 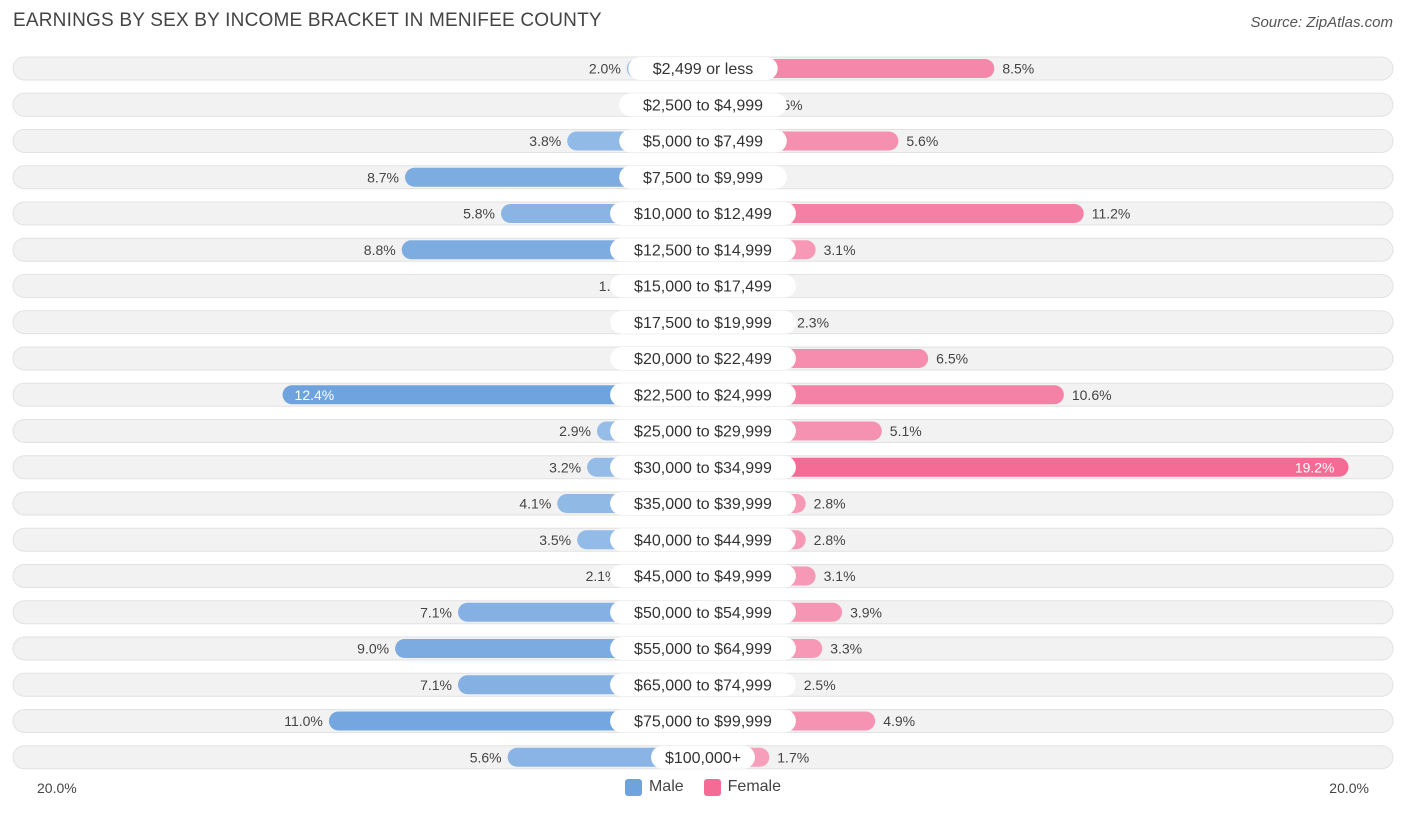 I want to click on legend-label-male: Male, so click(x=666, y=786).